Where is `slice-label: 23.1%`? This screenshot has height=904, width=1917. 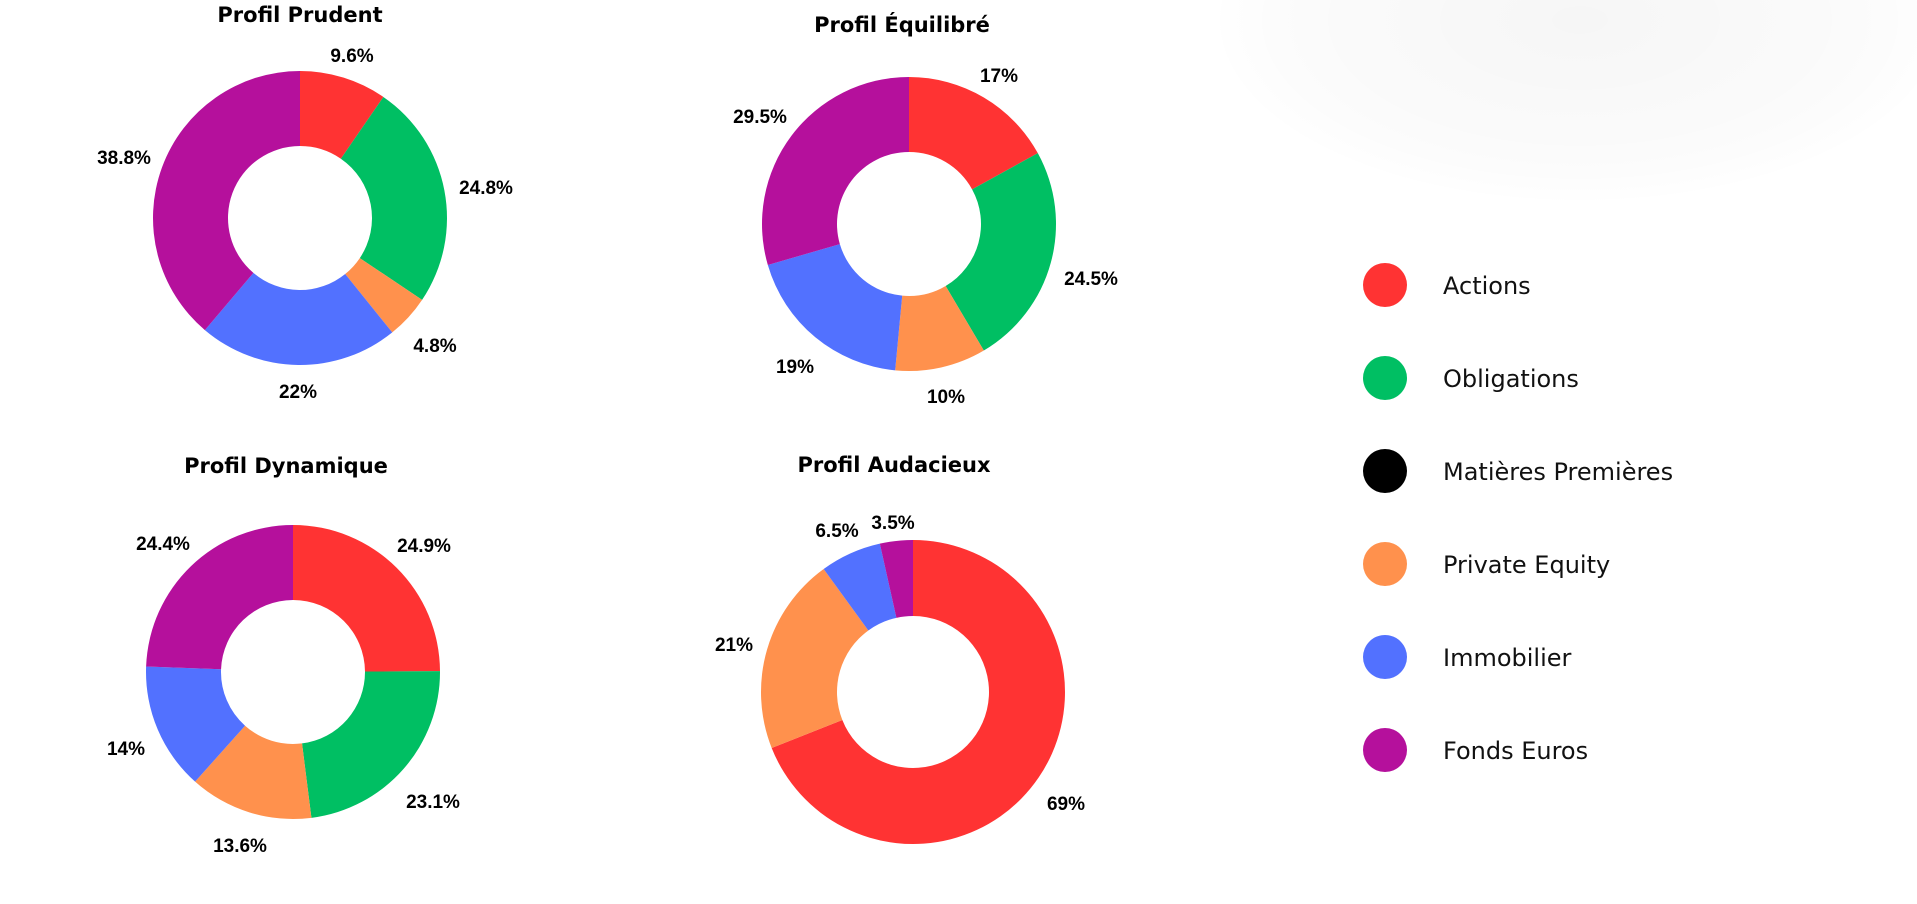
slice-label: 23.1% is located at coordinates (433, 802).